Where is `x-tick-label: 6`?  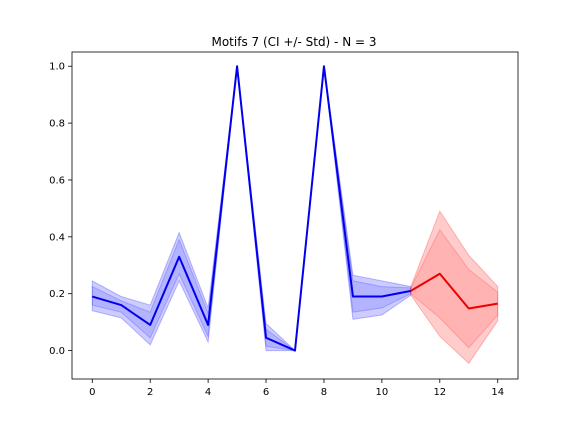 x-tick-label: 6 is located at coordinates (266, 392).